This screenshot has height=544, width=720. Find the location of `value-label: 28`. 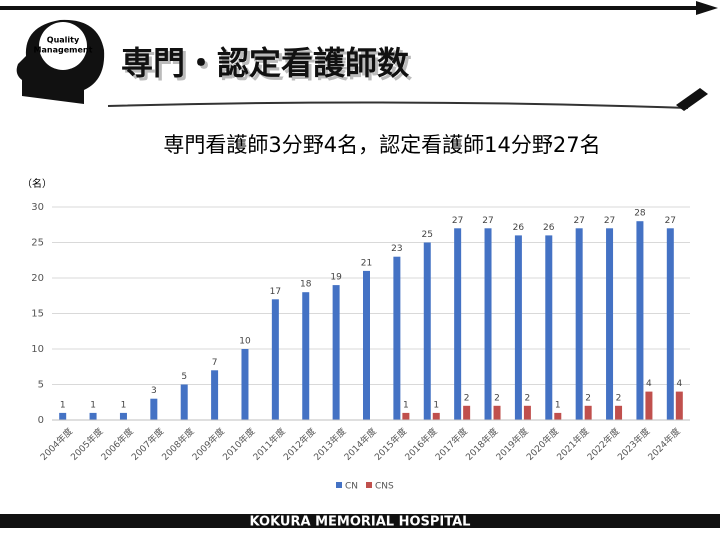

value-label: 28 is located at coordinates (640, 214).